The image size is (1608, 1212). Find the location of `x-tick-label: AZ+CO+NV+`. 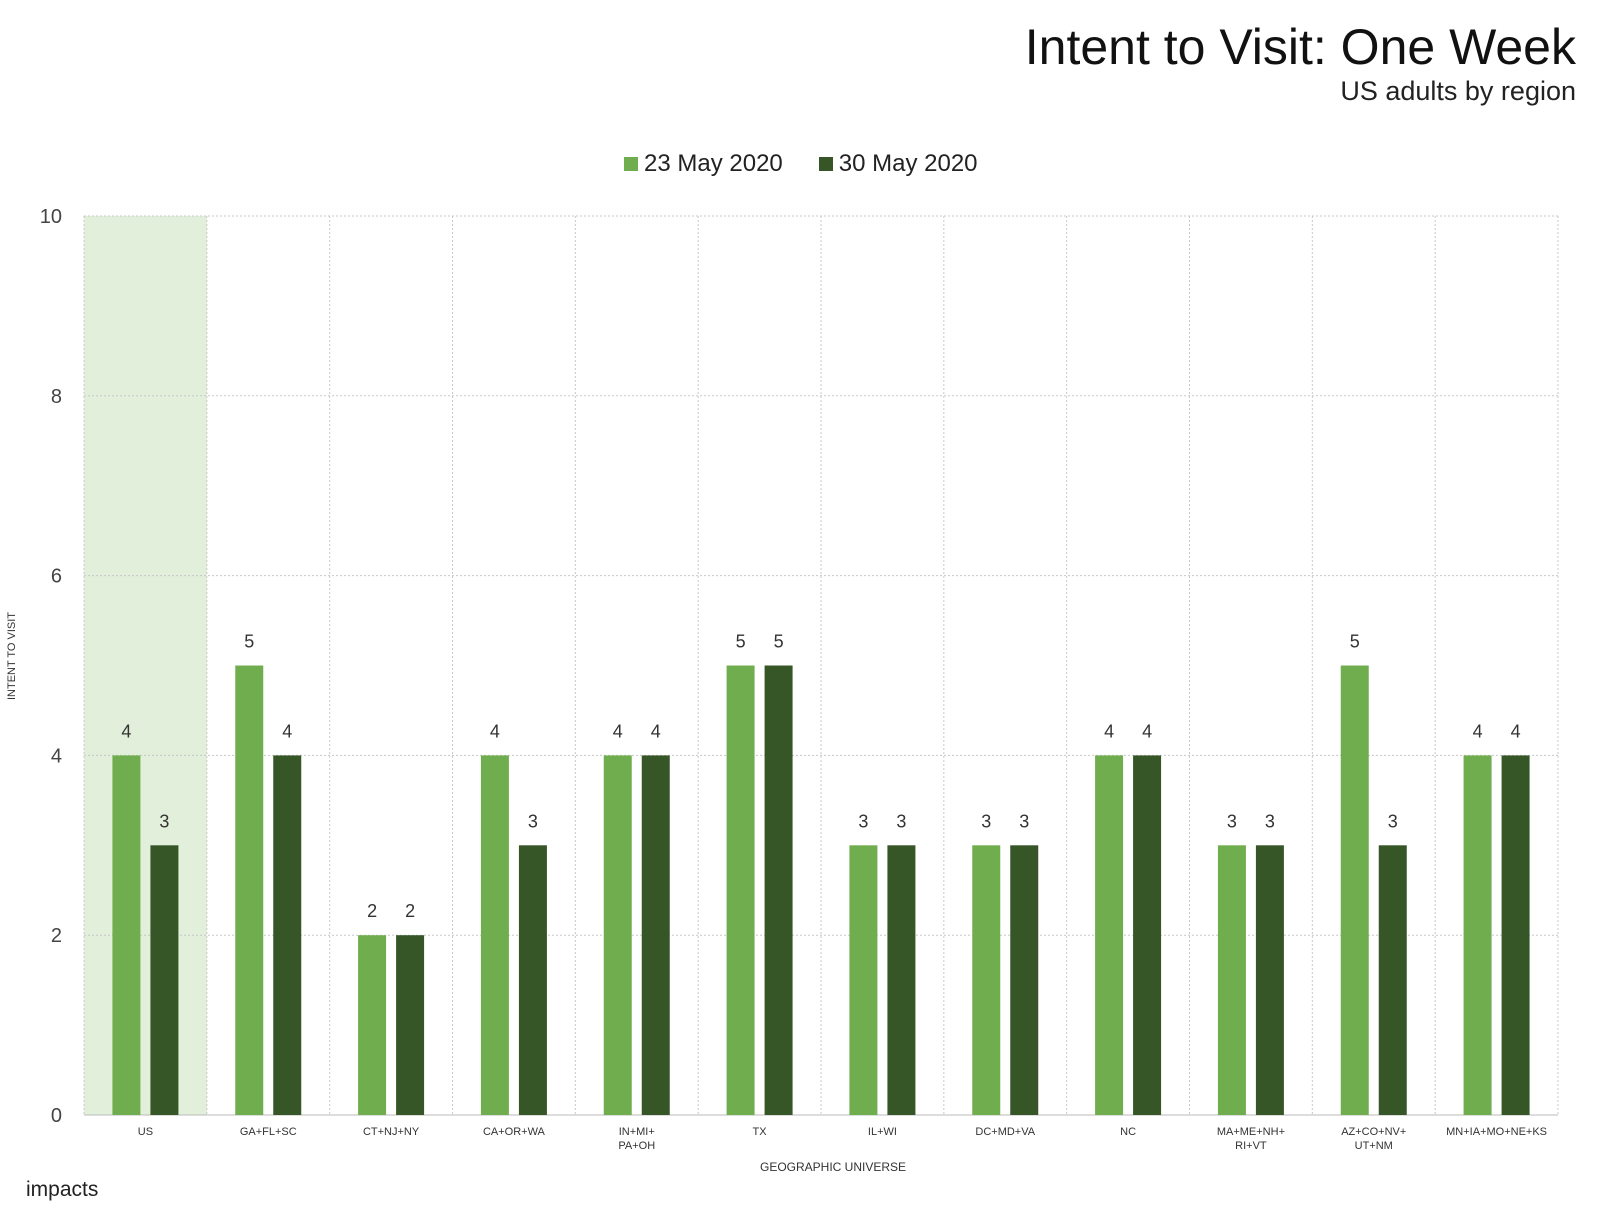

x-tick-label: AZ+CO+NV+ is located at coordinates (1373, 1132).